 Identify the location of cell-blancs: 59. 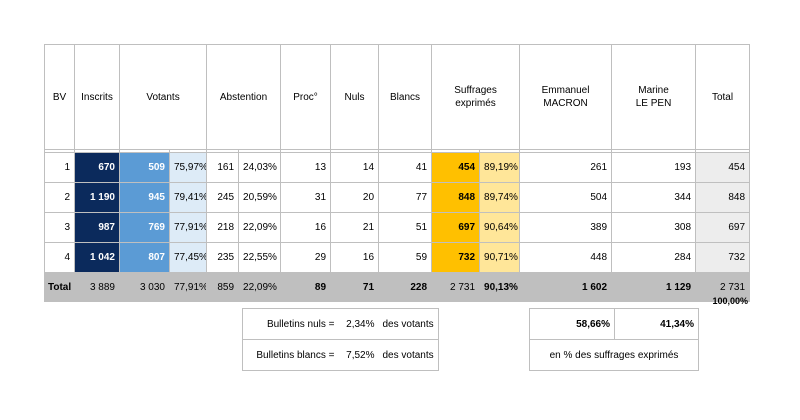
(405, 257).